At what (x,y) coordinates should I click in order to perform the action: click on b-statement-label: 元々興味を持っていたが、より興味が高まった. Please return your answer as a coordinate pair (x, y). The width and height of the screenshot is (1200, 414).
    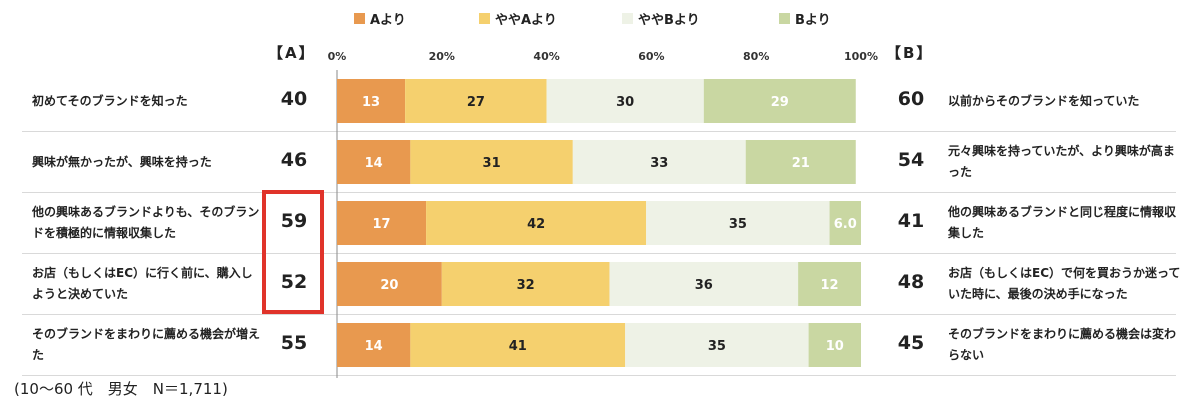
    Looking at the image, I should click on (1061, 161).